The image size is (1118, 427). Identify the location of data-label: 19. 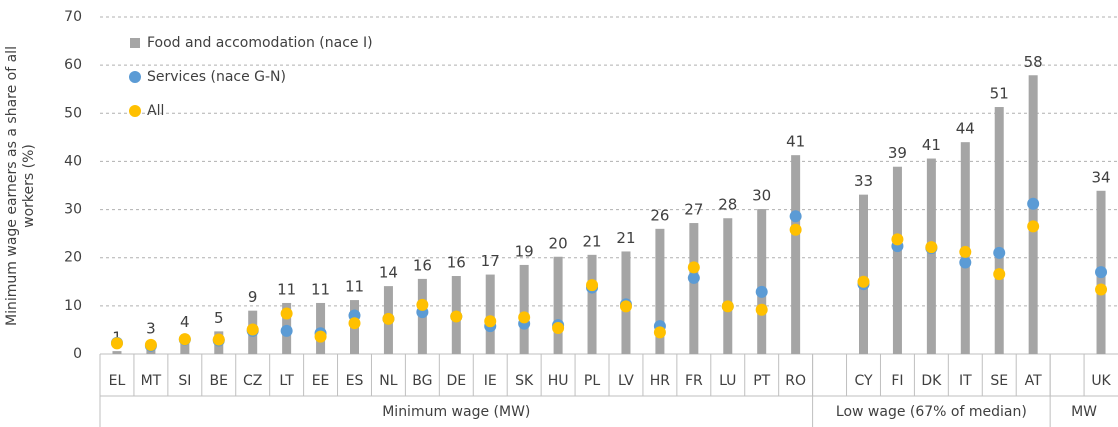
(524, 251).